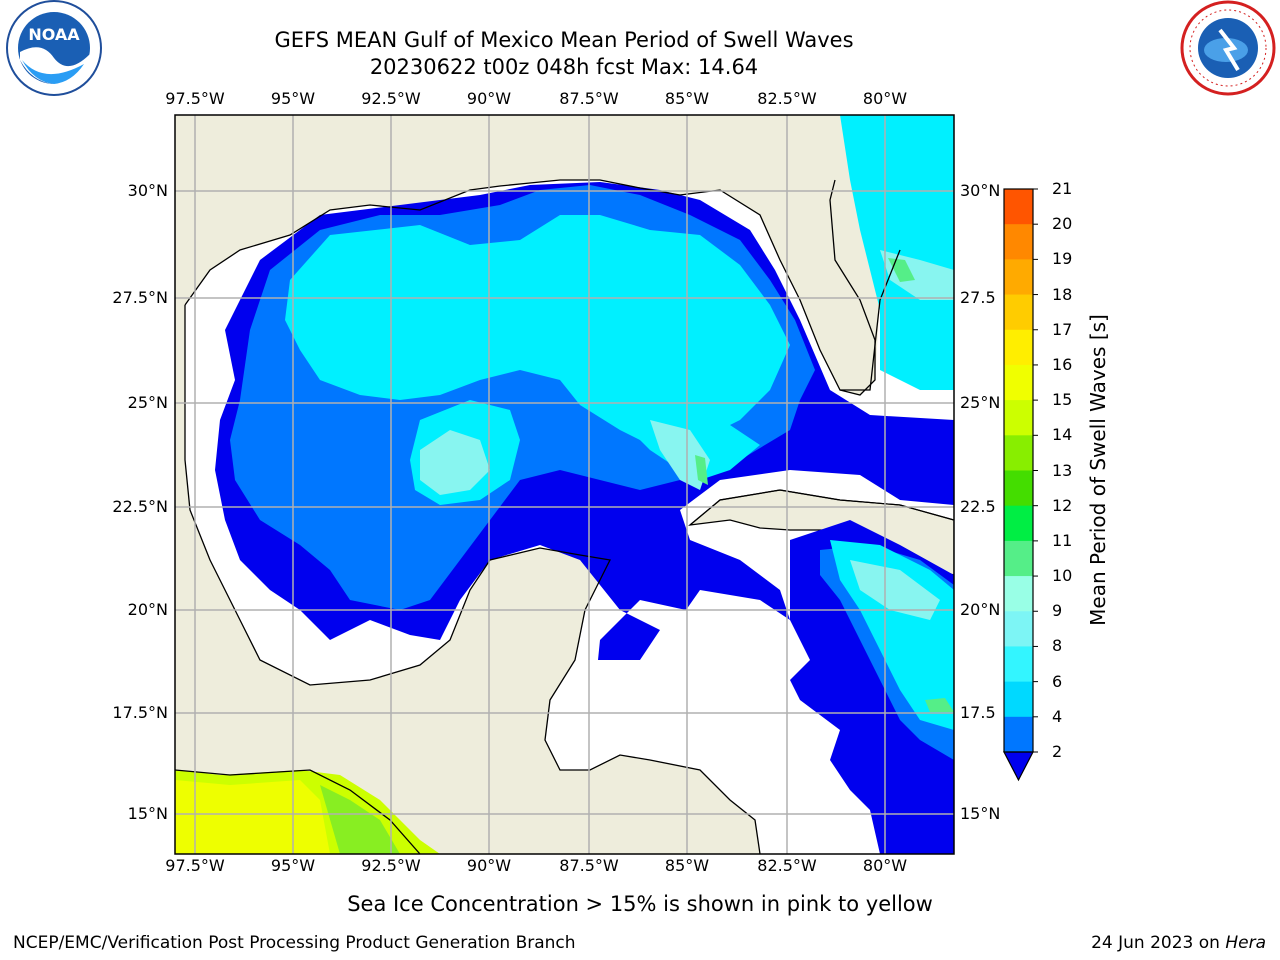 The height and width of the screenshot is (960, 1280). What do you see at coordinates (140, 712) in the screenshot?
I see `y-tick-left: 17.5°N` at bounding box center [140, 712].